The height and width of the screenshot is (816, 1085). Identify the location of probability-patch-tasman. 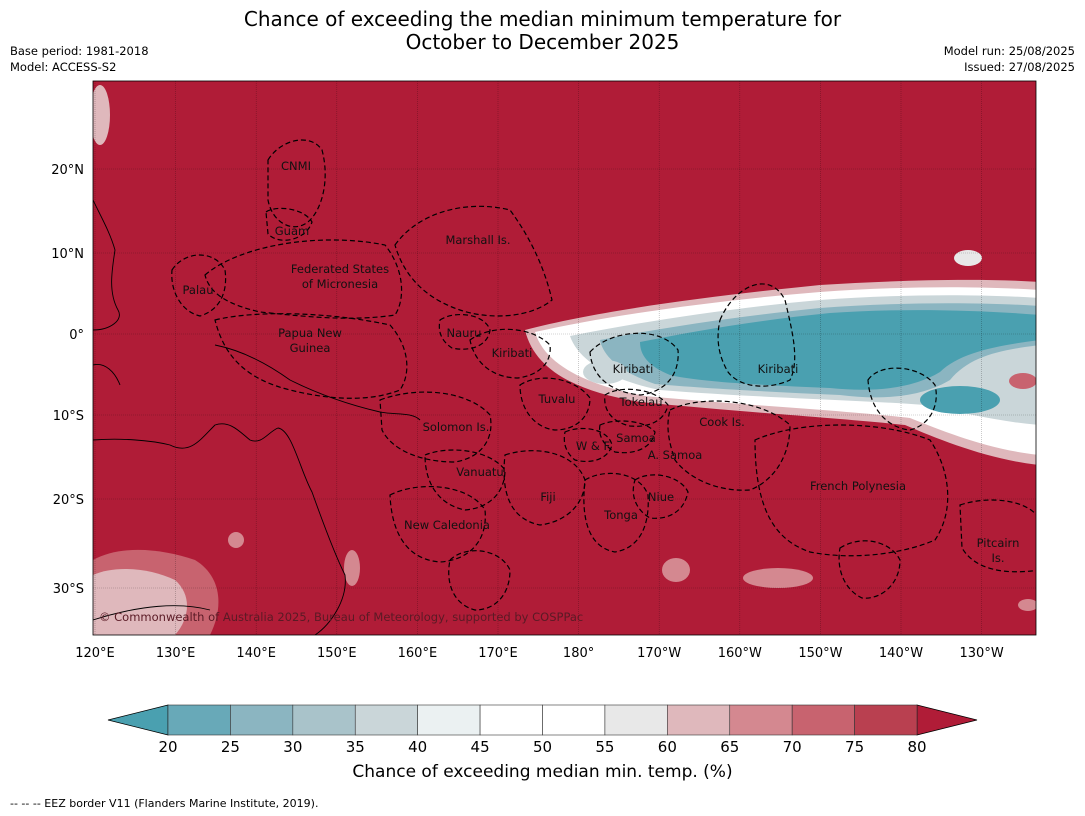
(352, 568).